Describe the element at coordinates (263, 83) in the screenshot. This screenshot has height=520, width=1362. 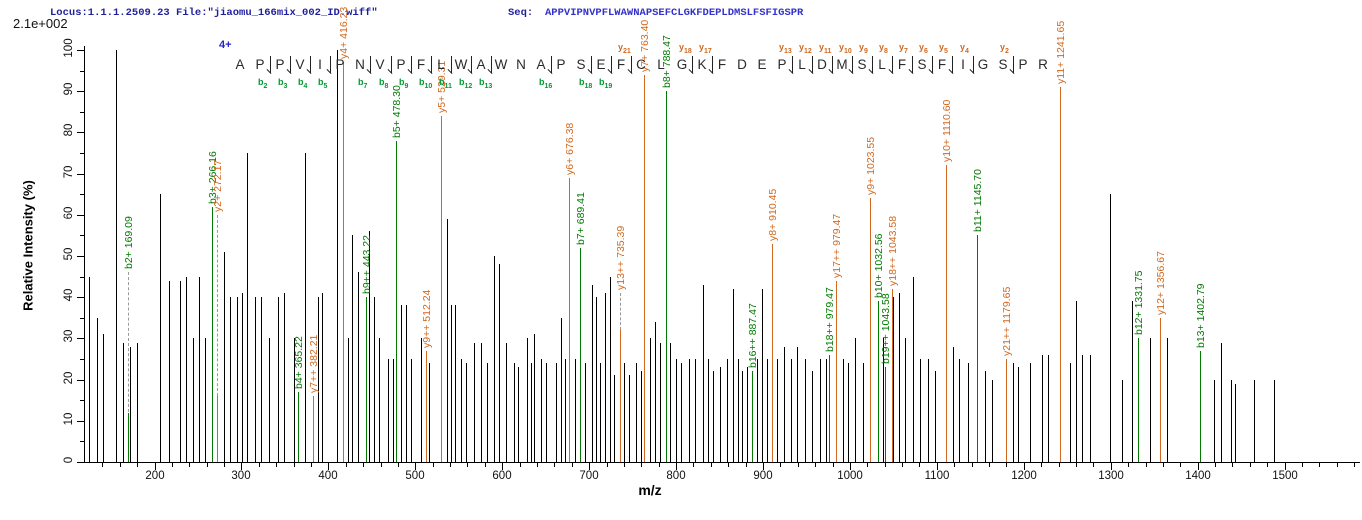
I see `b-ion-marker: b2` at that location.